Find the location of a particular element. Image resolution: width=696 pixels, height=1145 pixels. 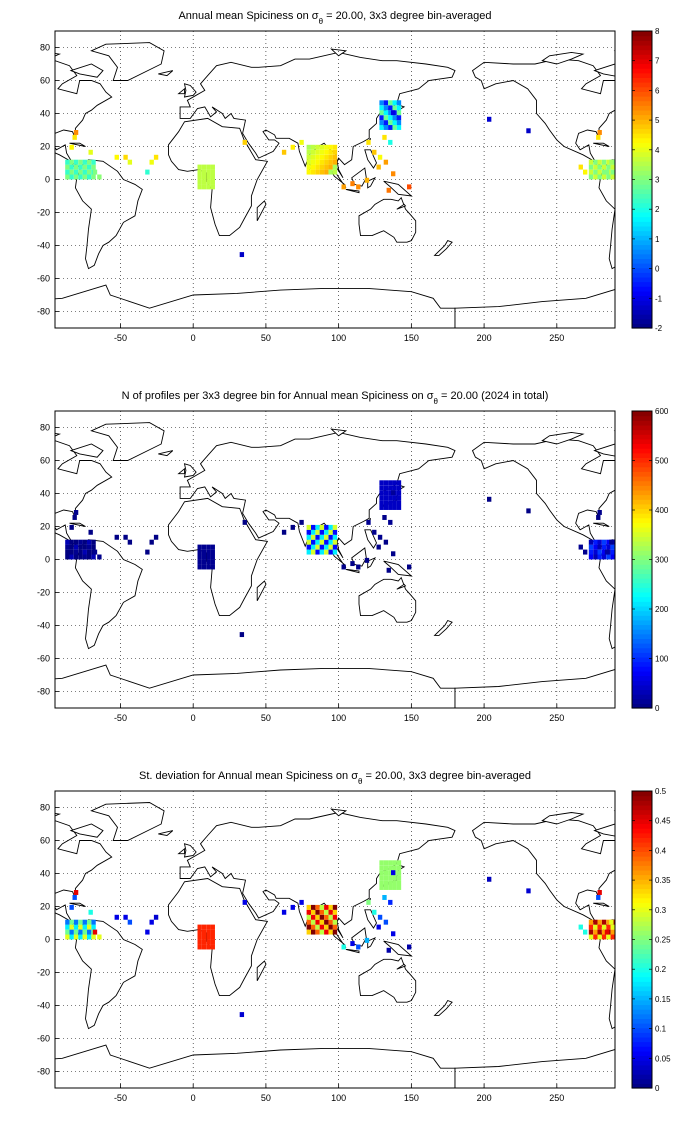

colorbar-tick-label: 1 is located at coordinates (657, 239).